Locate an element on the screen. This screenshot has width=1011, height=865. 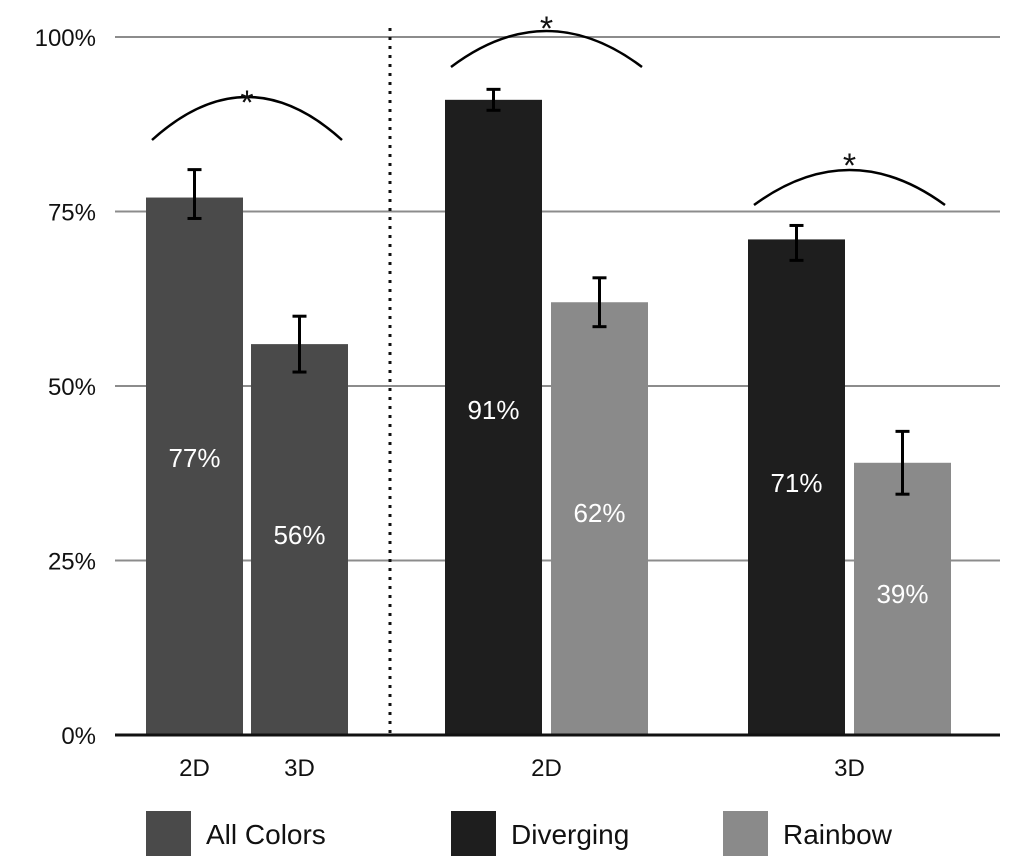
legend: All Colors Diverging Rainbow is located at coordinates (519, 833).